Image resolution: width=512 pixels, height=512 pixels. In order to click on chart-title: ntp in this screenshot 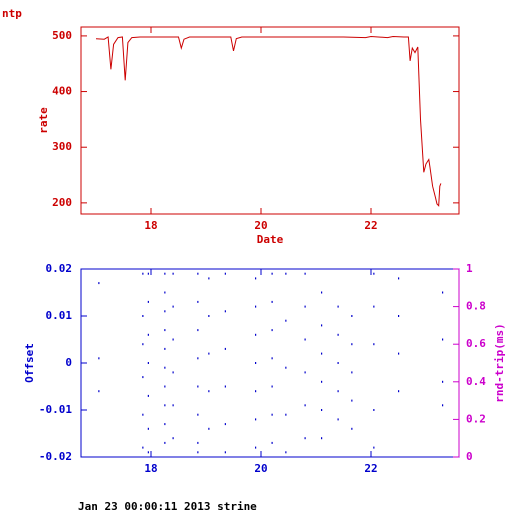, I will do `click(12, 13)`.